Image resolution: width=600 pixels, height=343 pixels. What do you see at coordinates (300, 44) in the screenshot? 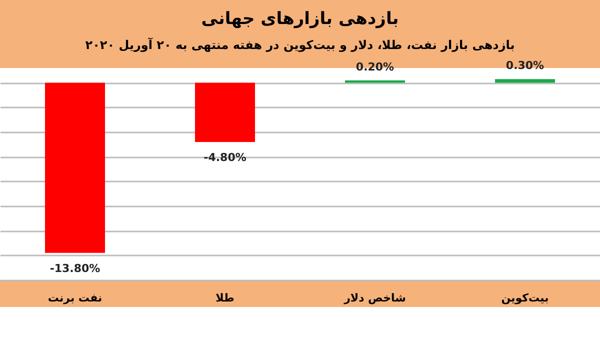
I see `chart-subtitle: بازدهی بازار نفت، طلا، دلار و بیت‌کوین در هفته منتهی به ۲۰ آوریل ۲۰۲۰` at bounding box center [300, 44].